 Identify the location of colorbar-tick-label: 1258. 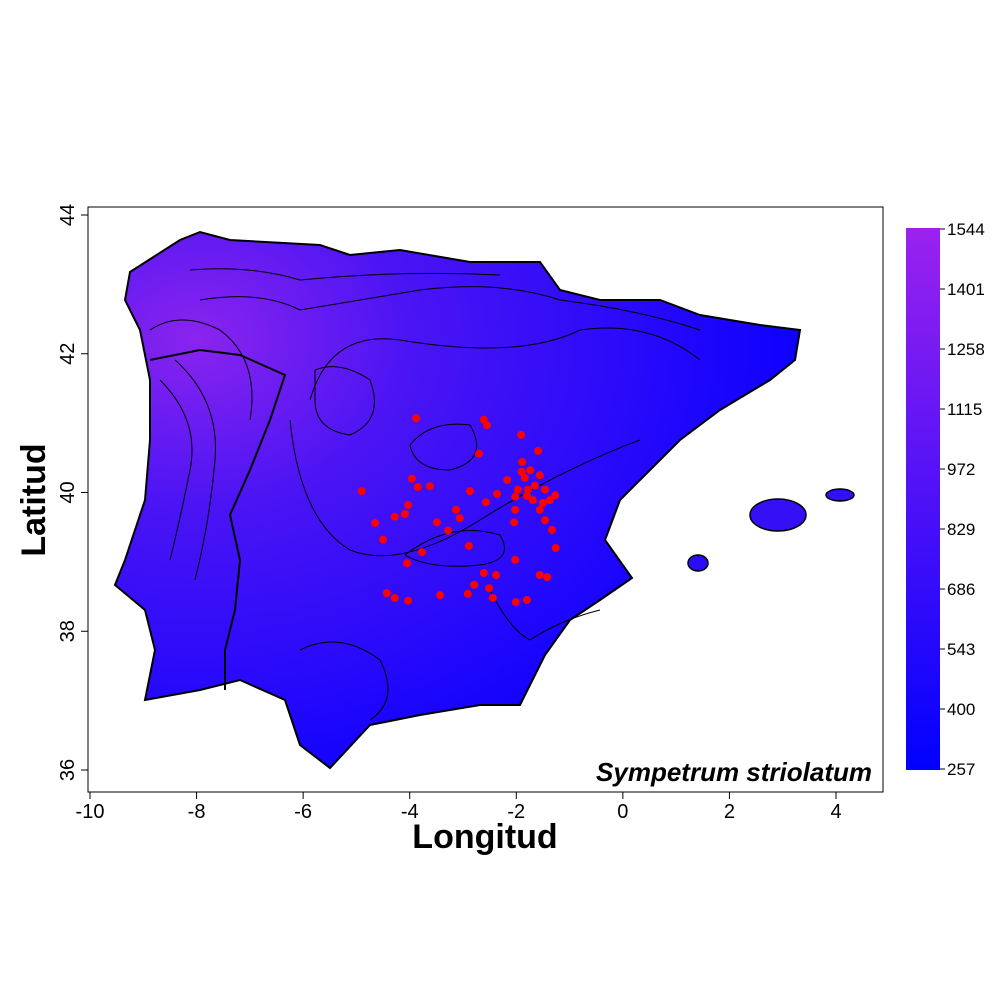
(966, 349).